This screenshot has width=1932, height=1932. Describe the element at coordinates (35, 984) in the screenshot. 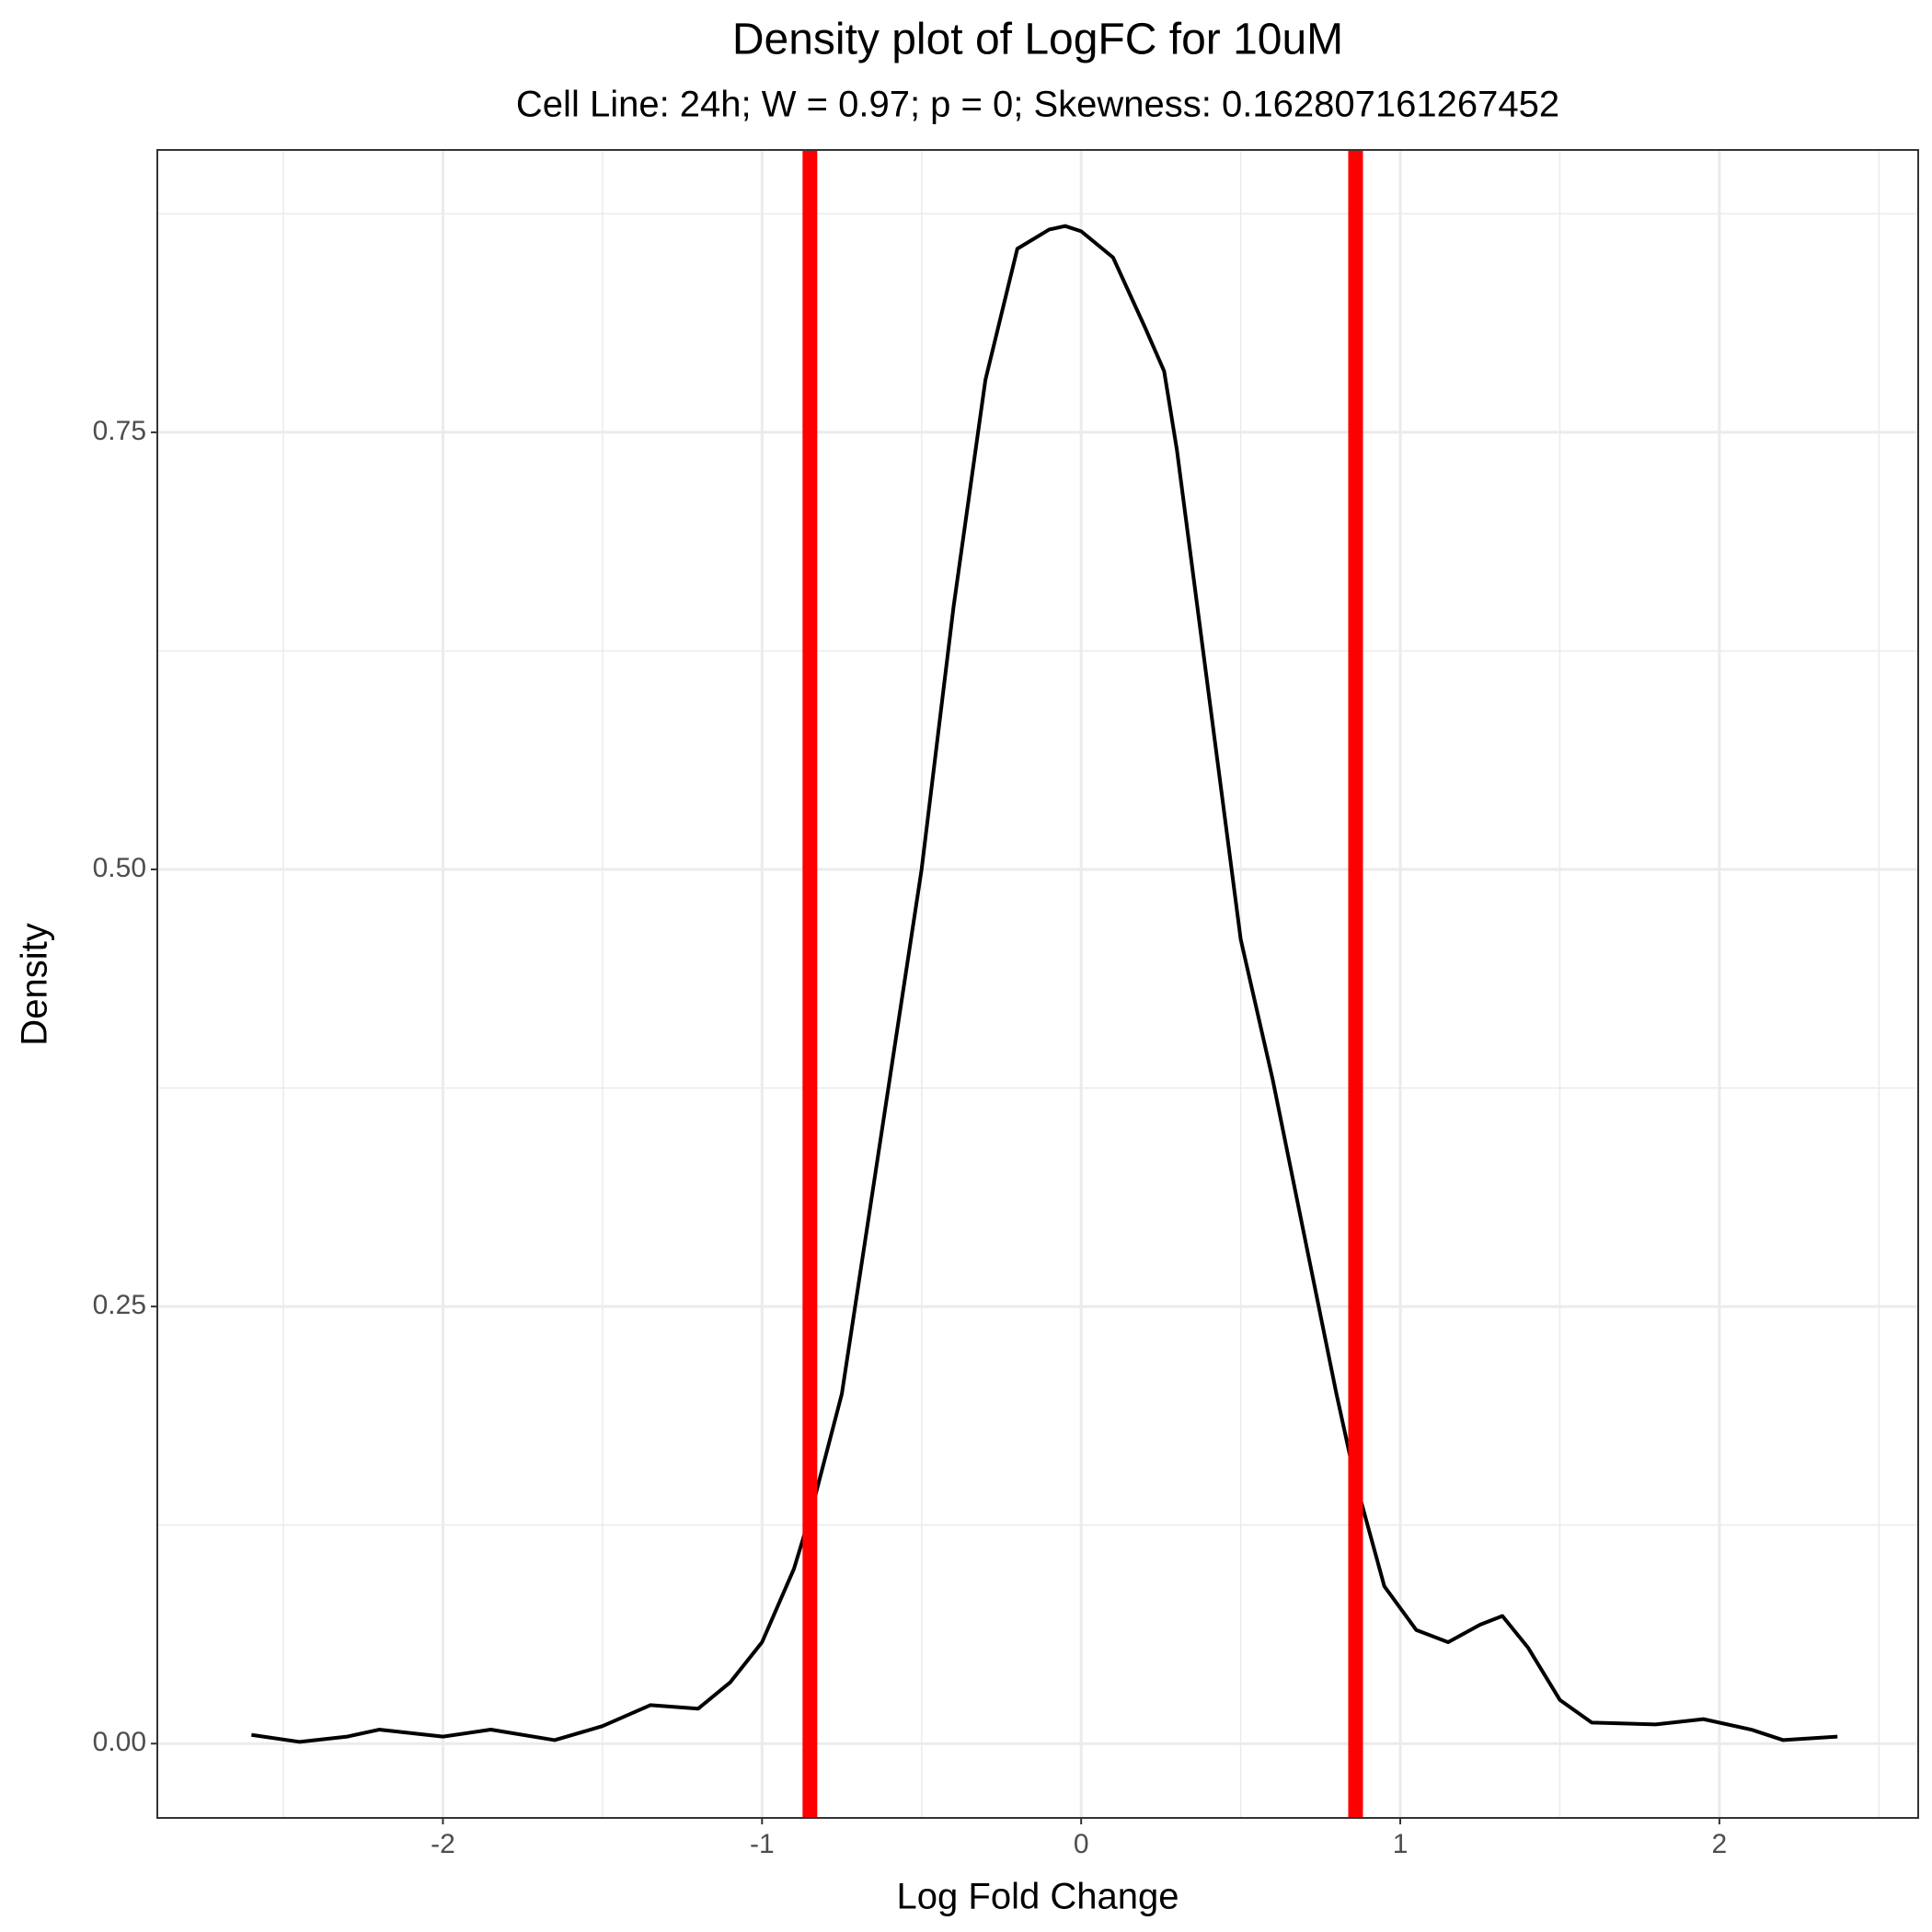

I see `y-axis-title: Density` at that location.